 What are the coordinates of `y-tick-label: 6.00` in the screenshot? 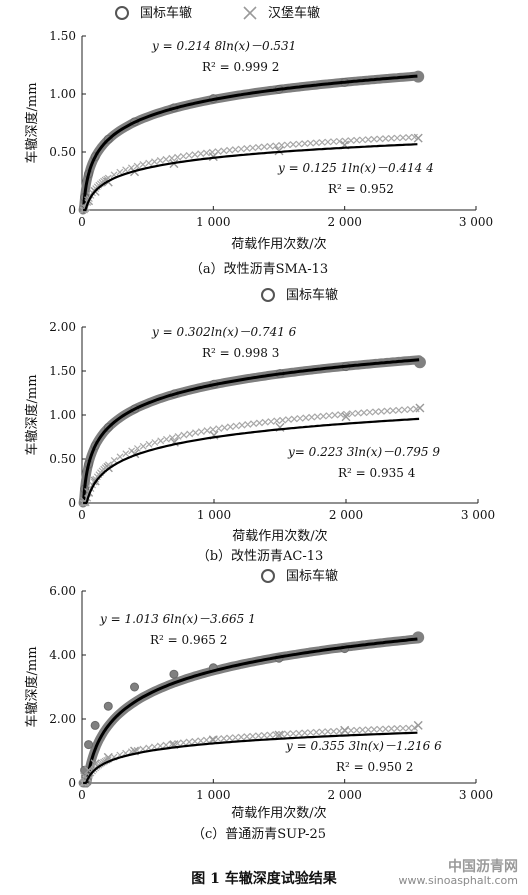 It's located at (62, 591).